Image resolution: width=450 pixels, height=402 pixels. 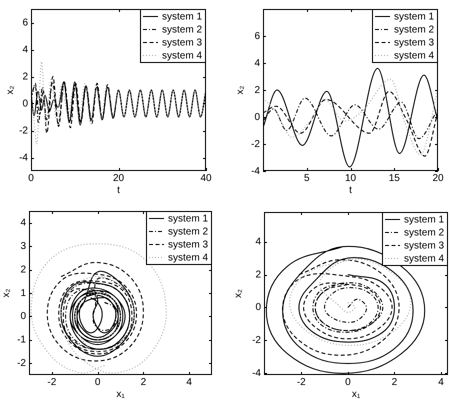 What do you see at coordinates (21, 340) in the screenshot?
I see `y-tick-label: -1` at bounding box center [21, 340].